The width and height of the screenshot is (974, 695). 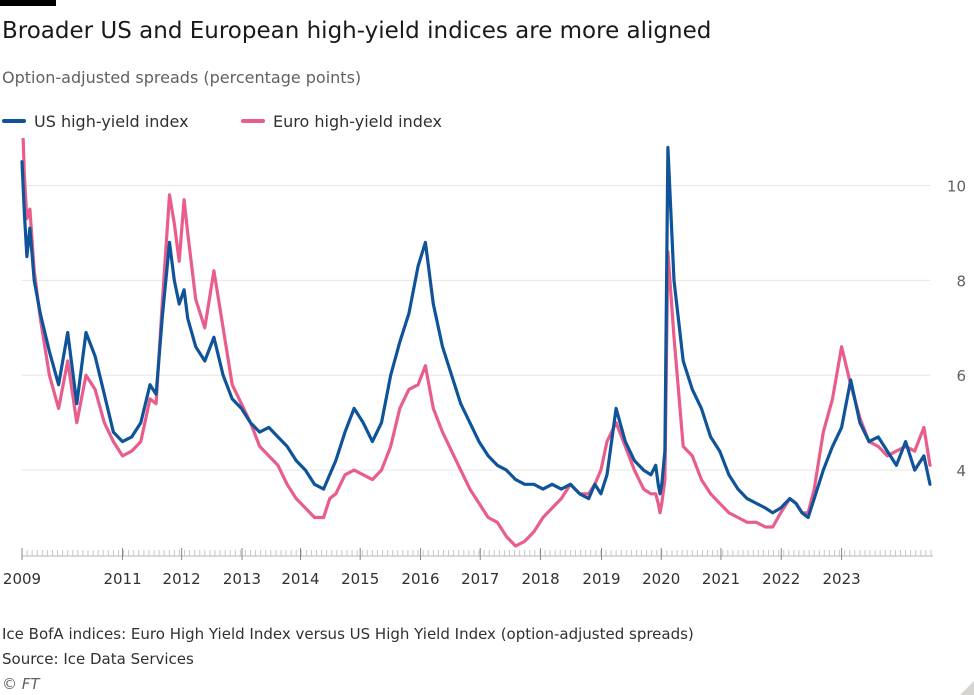 I want to click on x-tick-label: 2023, so click(x=842, y=579).